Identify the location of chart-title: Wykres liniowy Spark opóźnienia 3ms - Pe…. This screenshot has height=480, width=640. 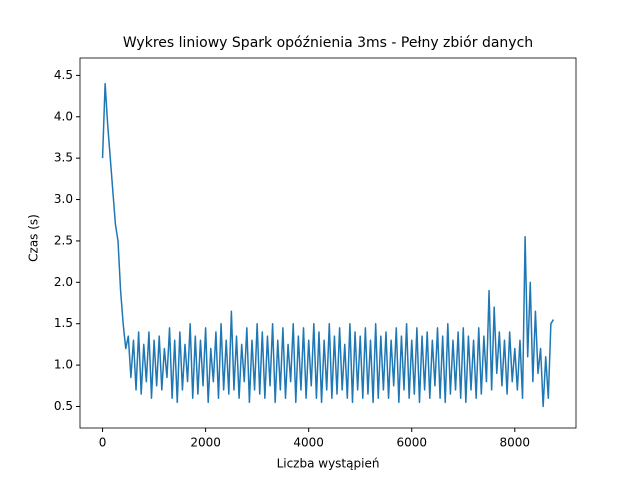
(328, 43).